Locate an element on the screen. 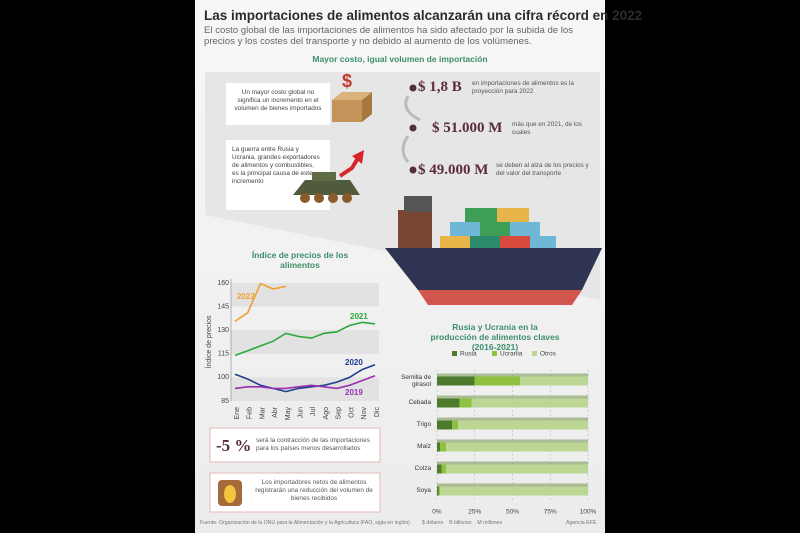 Image resolution: width=800 pixels, height=533 pixels. category-label: Semilla de girasol is located at coordinates (416, 381).